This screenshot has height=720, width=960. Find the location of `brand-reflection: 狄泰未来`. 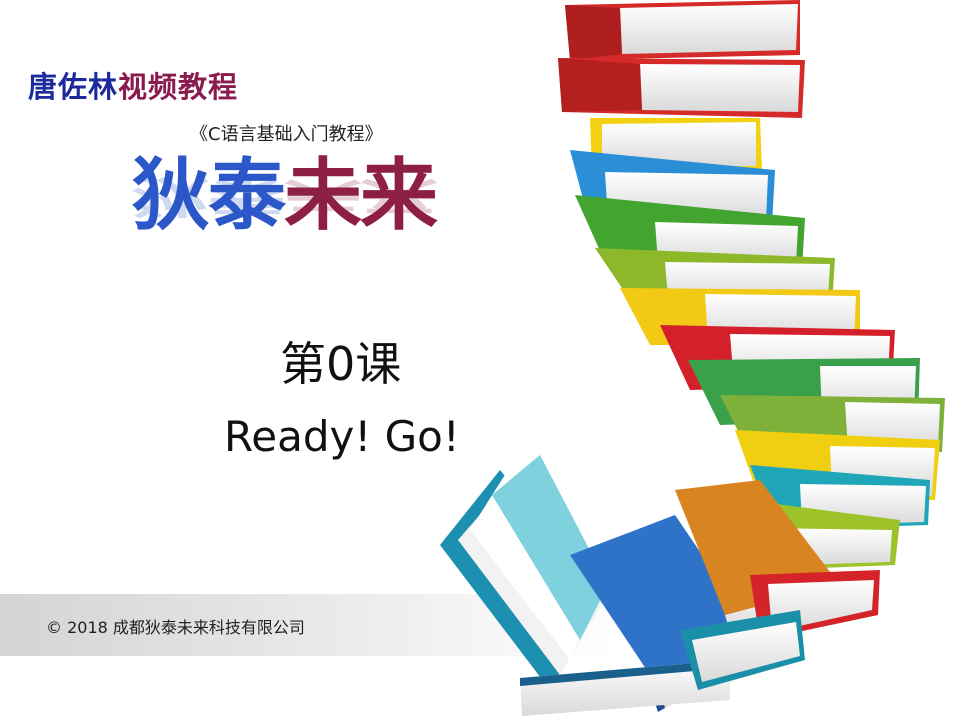

brand-reflection: 狄泰未来 is located at coordinates (284, 195).